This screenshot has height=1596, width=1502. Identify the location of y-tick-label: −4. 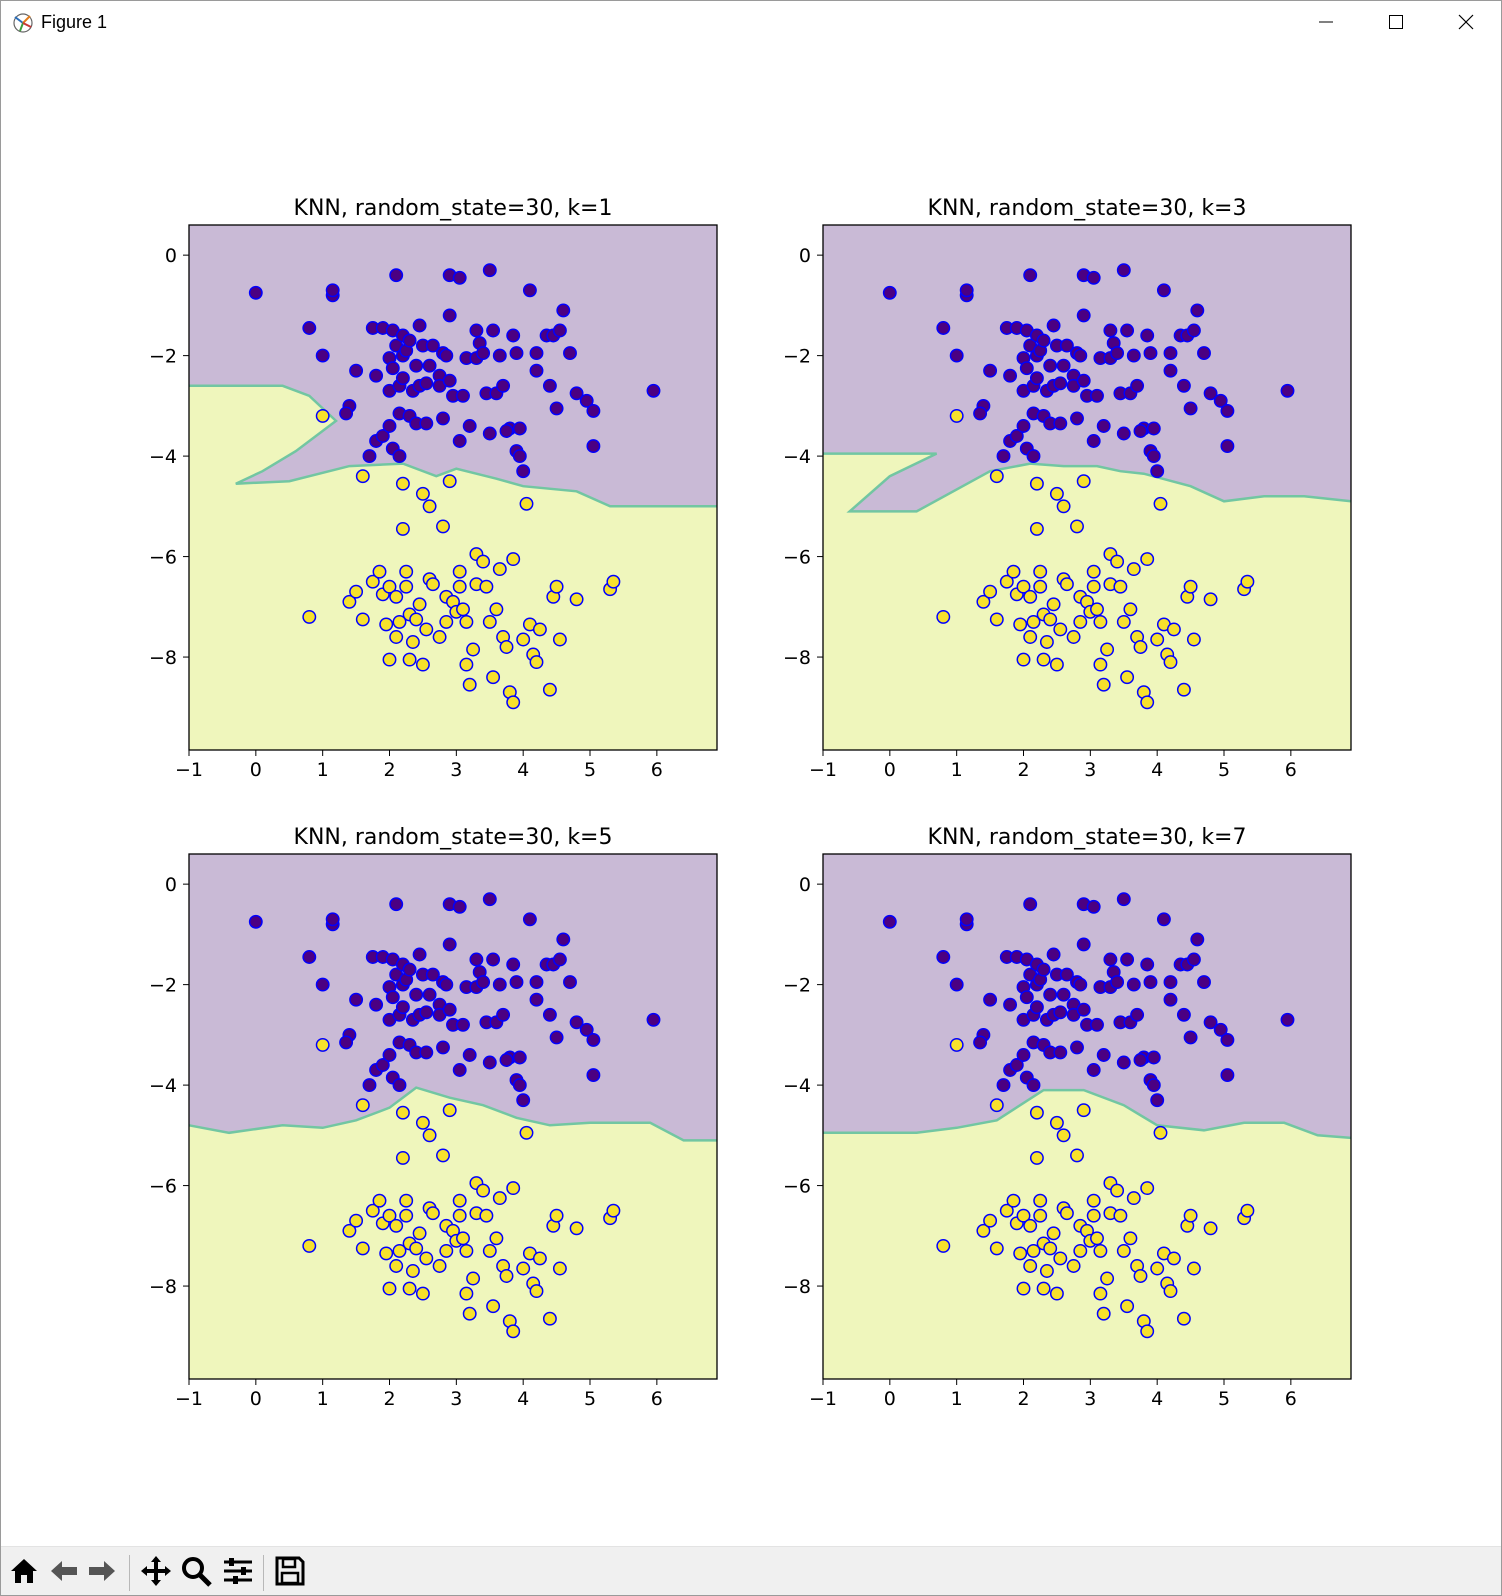
(797, 457).